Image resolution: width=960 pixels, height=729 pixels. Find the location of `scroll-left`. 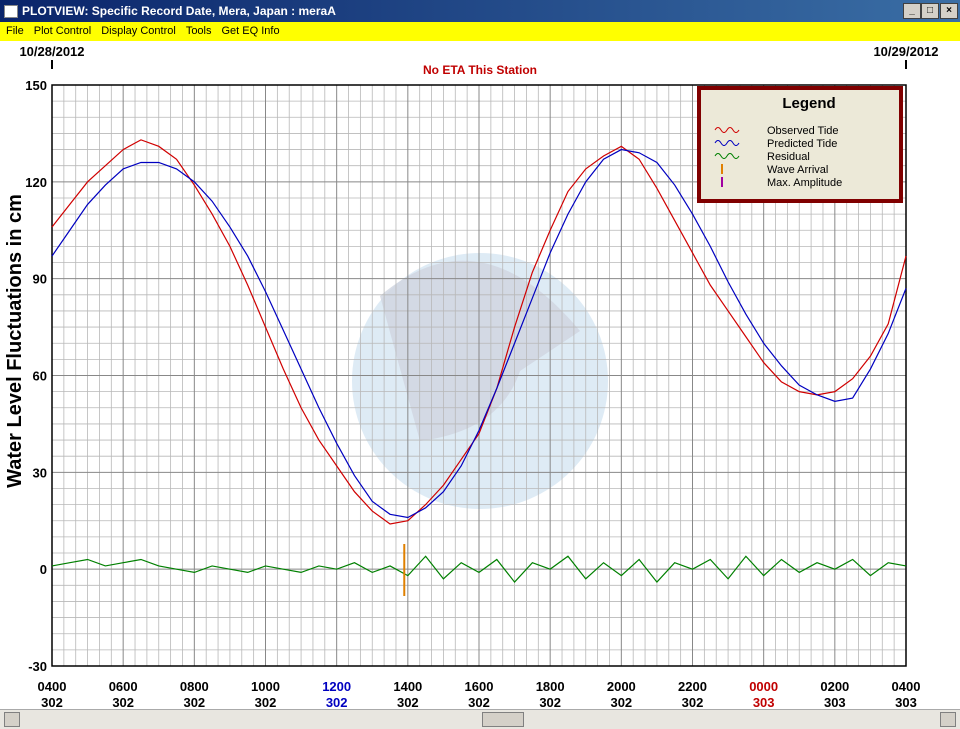

scroll-left is located at coordinates (12, 719).